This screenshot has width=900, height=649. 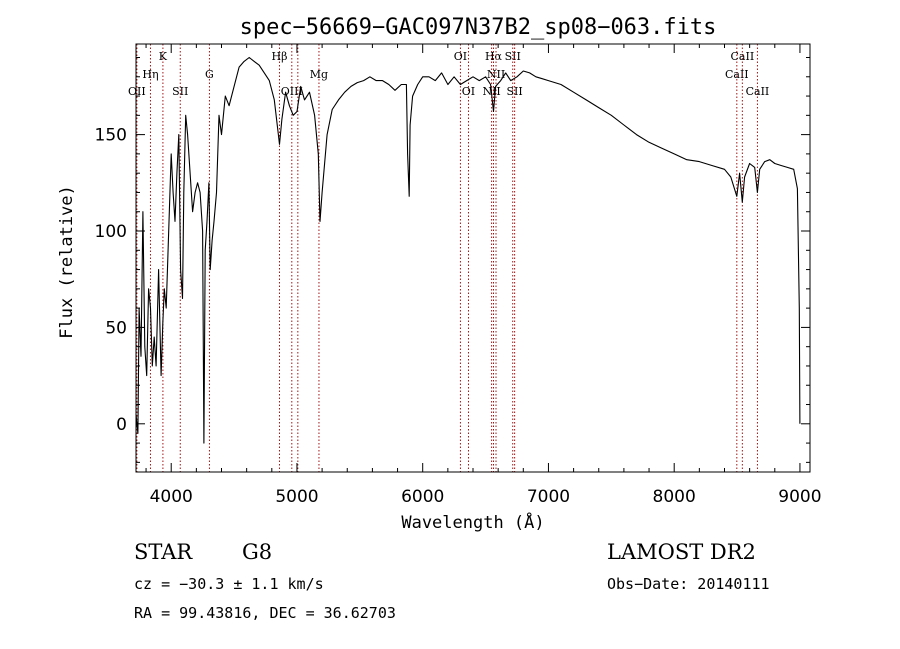 I want to click on line-label-10: OI, so click(x=468, y=91).